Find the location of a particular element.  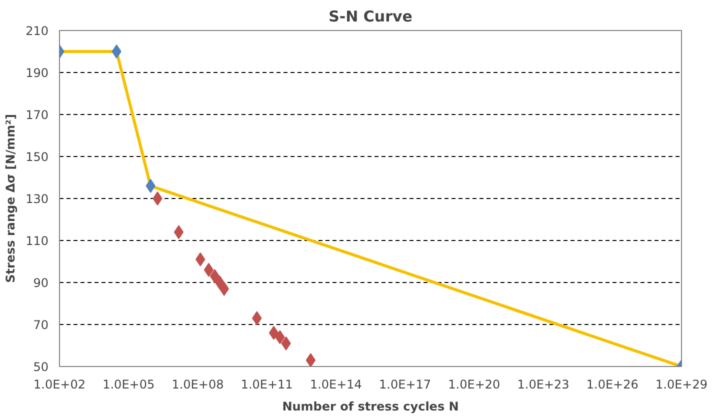

y-tick-label: 150 is located at coordinates (37, 157).